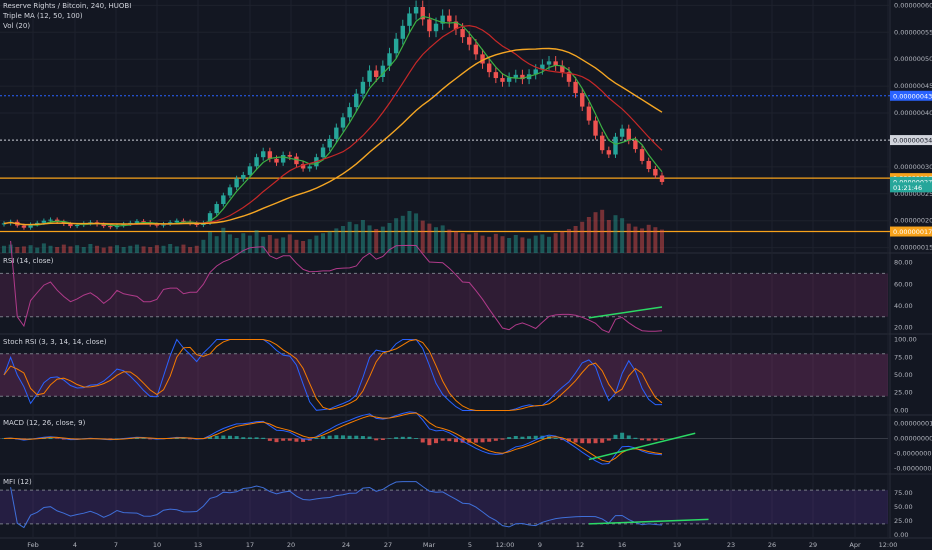  What do you see at coordinates (901, 410) in the screenshot?
I see `stoch-tick-label: 0.00` at bounding box center [901, 410].